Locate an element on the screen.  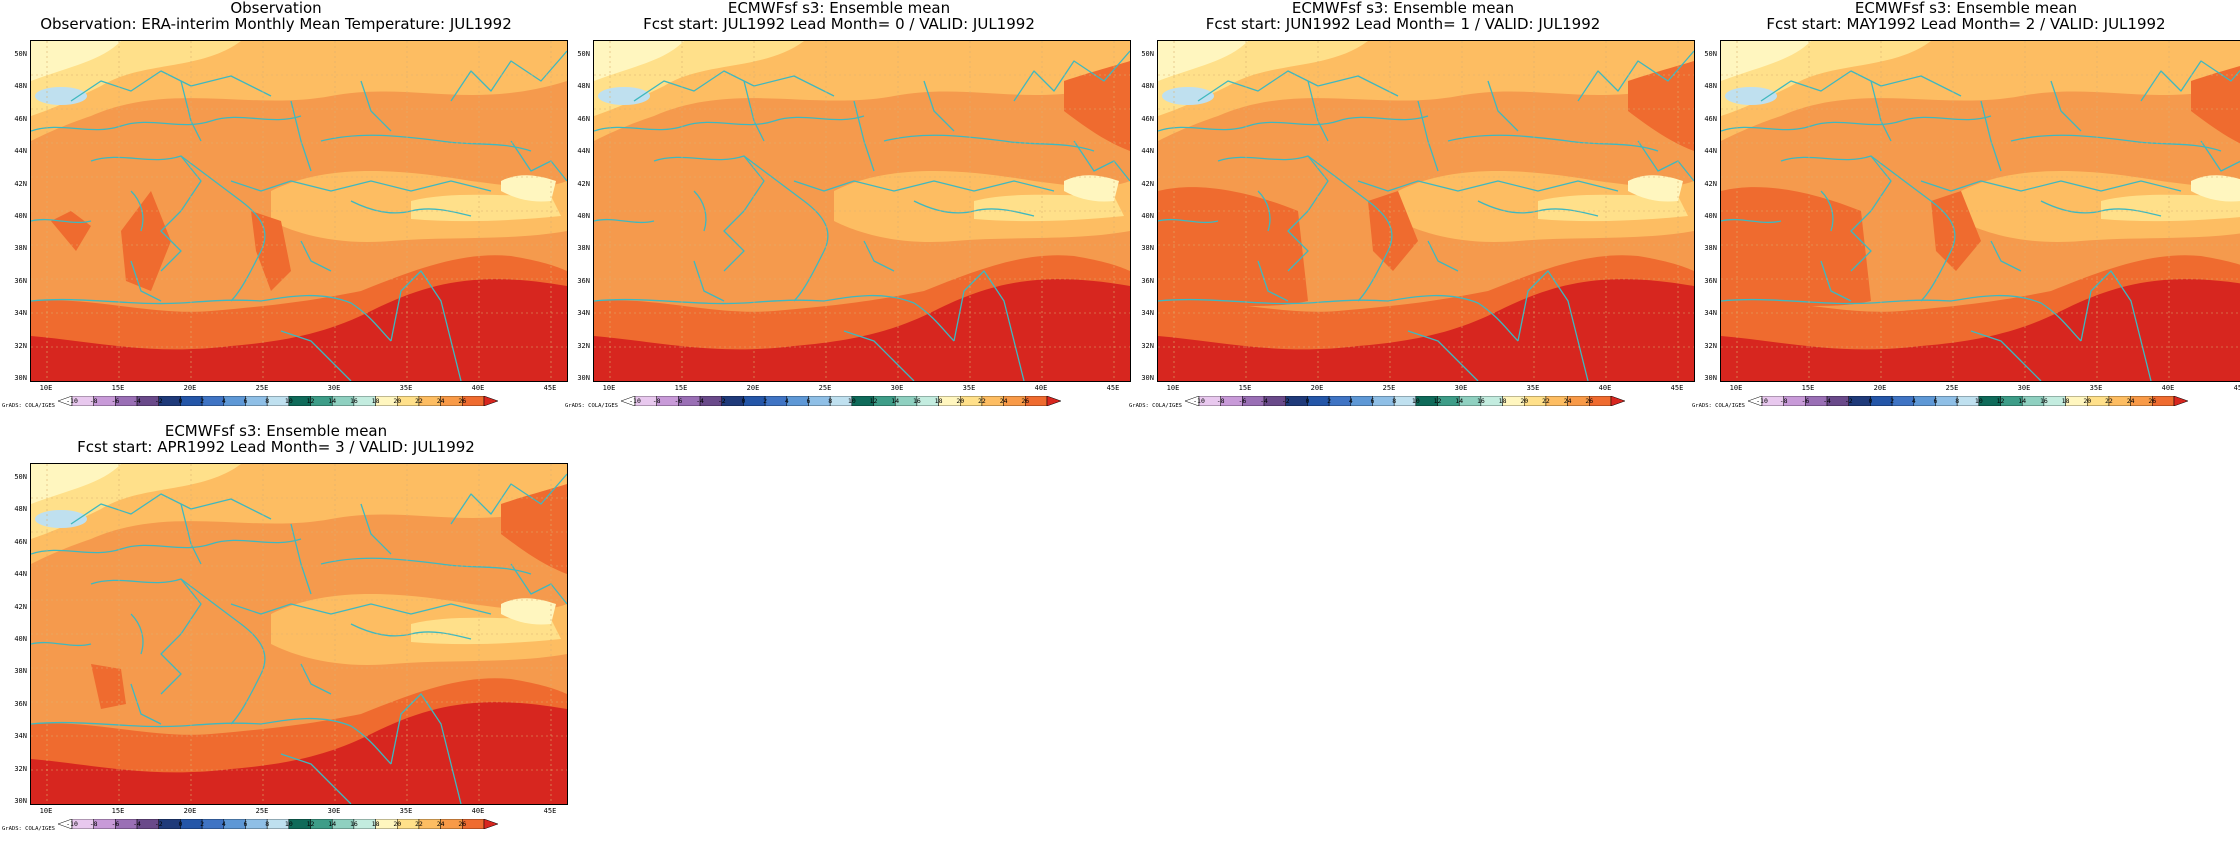
colorbar-label: 10 is located at coordinates (1415, 401).